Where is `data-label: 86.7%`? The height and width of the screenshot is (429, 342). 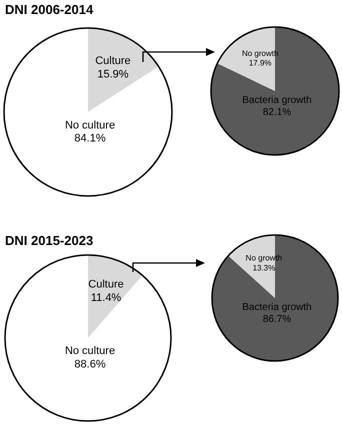 data-label: 86.7% is located at coordinates (277, 319).